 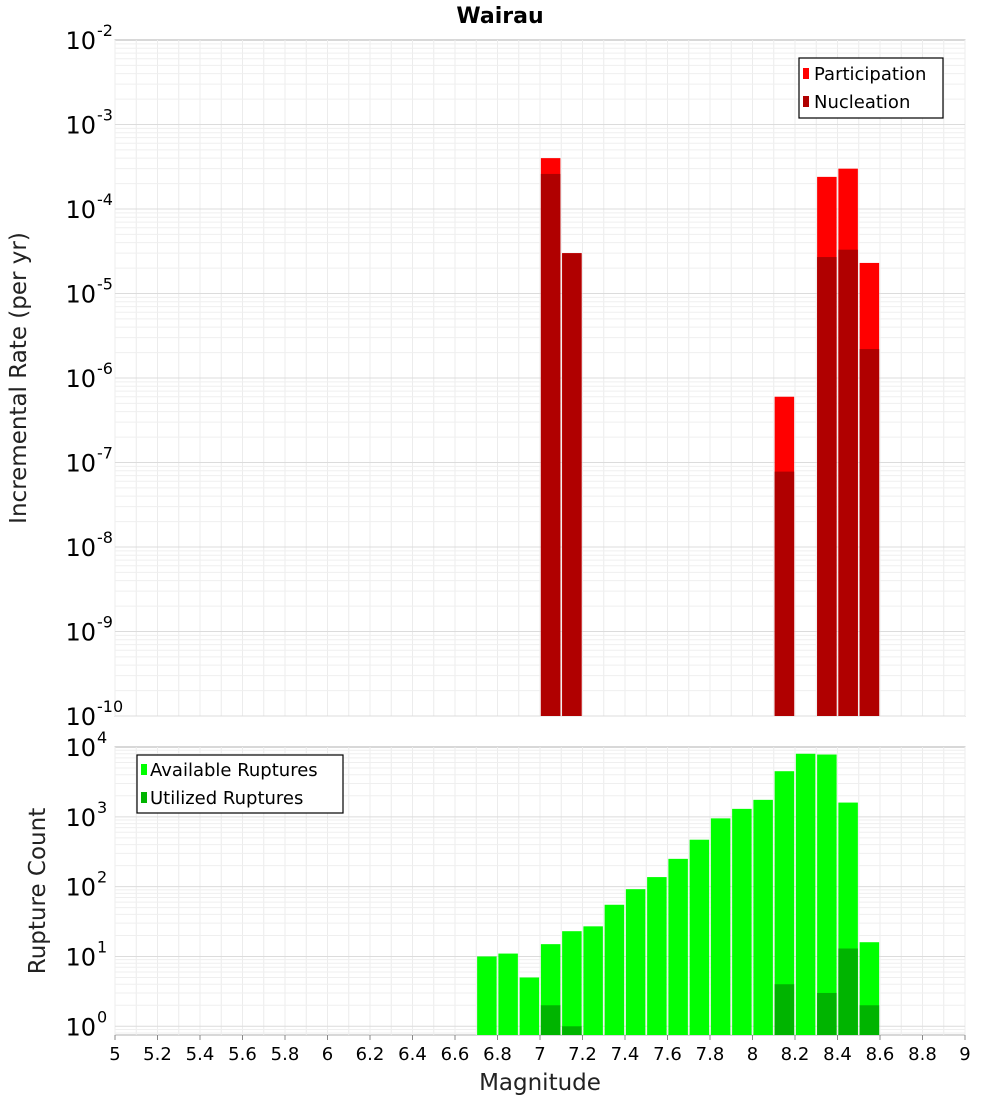 I want to click on x-tick-label: 6.6, so click(x=455, y=1054).